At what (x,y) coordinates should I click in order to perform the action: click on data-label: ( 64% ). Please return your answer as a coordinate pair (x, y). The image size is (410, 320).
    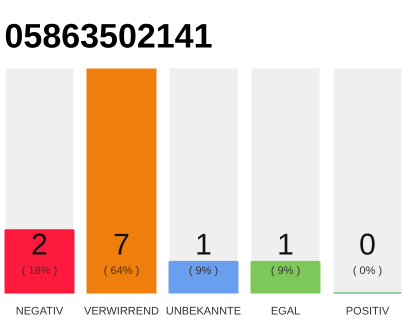
    Looking at the image, I should click on (122, 271).